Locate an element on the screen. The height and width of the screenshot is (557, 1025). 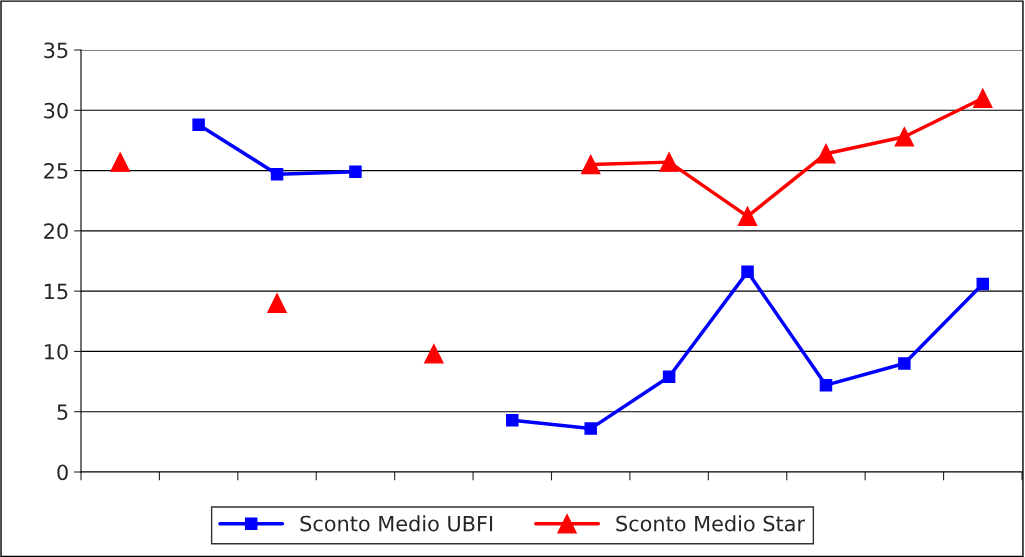
legend-label: Sconto Medio Star is located at coordinates (711, 523).